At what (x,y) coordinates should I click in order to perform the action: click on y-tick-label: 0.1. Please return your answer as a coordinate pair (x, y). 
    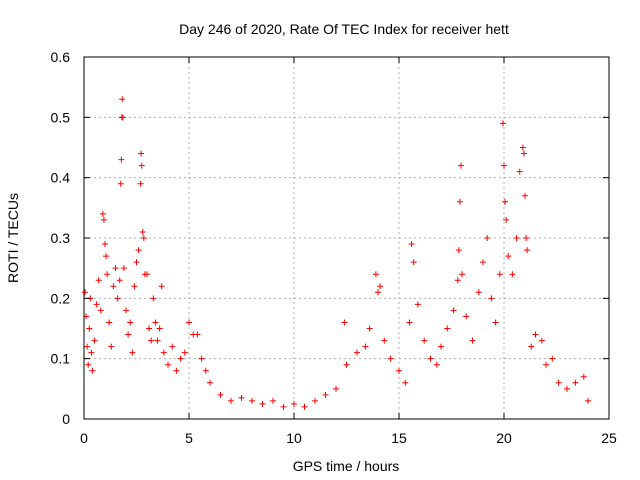
    Looking at the image, I should click on (61, 359).